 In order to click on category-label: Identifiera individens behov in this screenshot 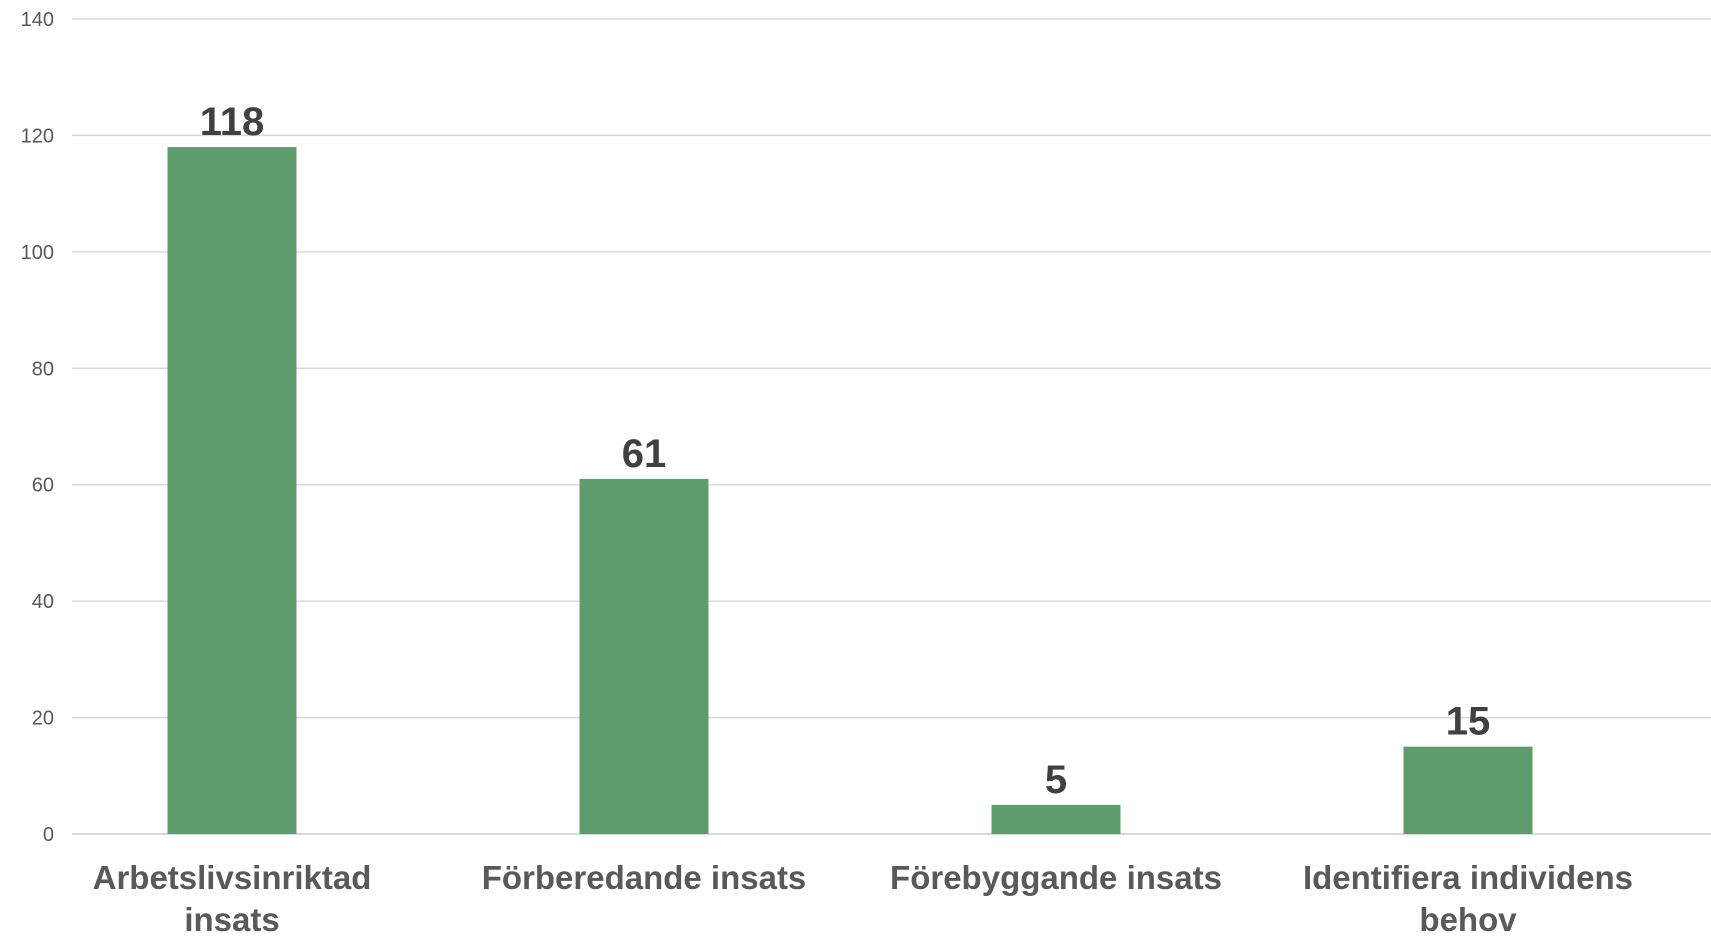, I will do `click(1468, 898)`.